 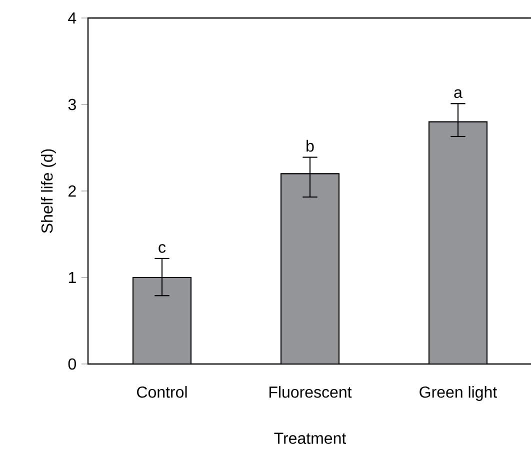 I want to click on annotation: c, so click(x=162, y=248).